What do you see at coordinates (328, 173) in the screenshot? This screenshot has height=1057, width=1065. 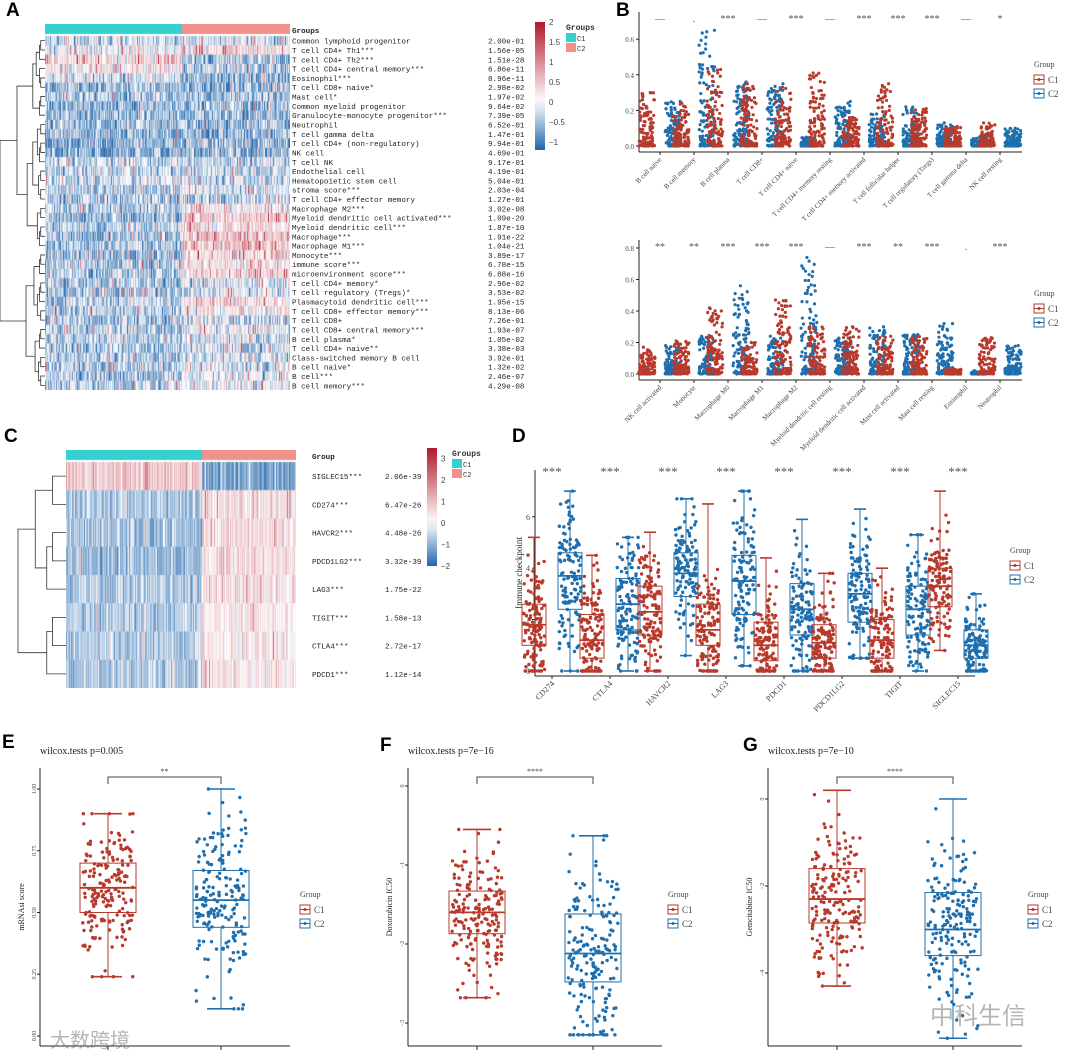 I see `heatmap-row-label-a: Endothelial cell` at bounding box center [328, 173].